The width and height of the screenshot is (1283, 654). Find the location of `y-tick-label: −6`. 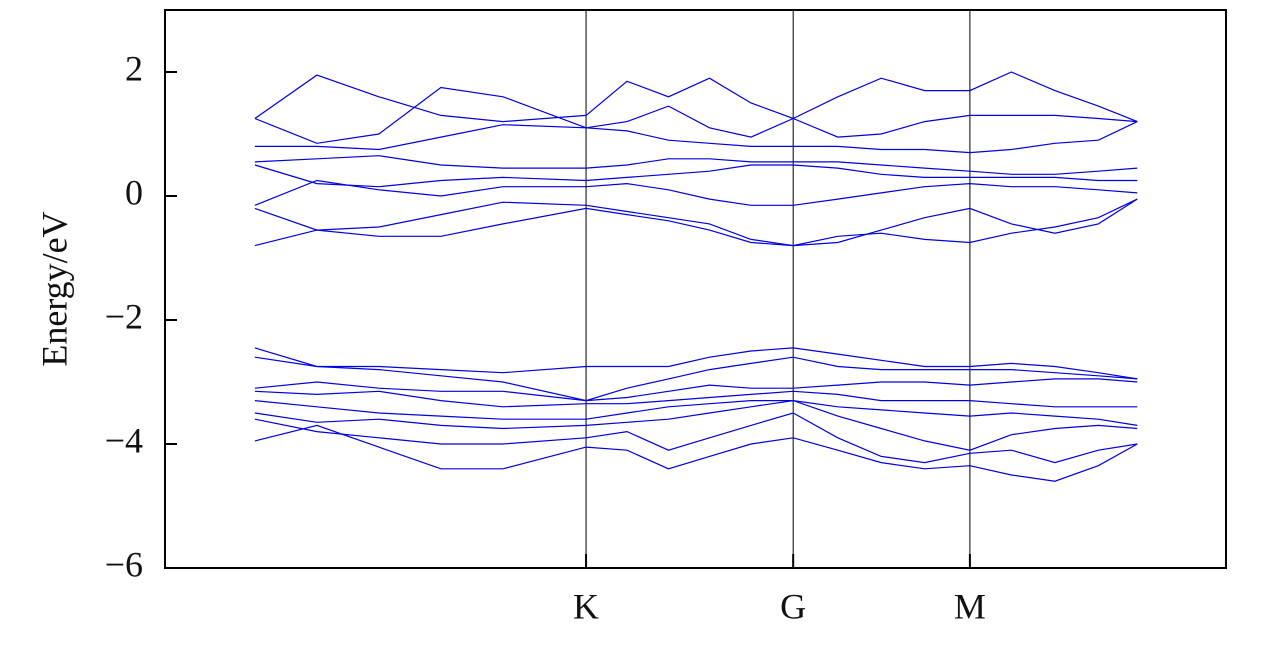

y-tick-label: −6 is located at coordinates (124, 564).